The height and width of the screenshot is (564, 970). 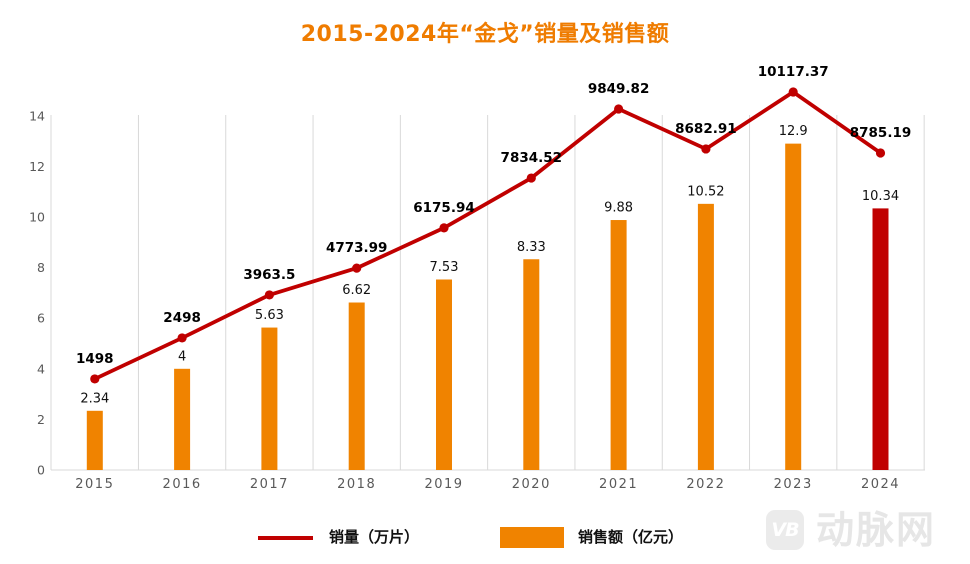 What do you see at coordinates (374, 537) in the screenshot?
I see `legend-label-sales-volume: 销量（万片）` at bounding box center [374, 537].